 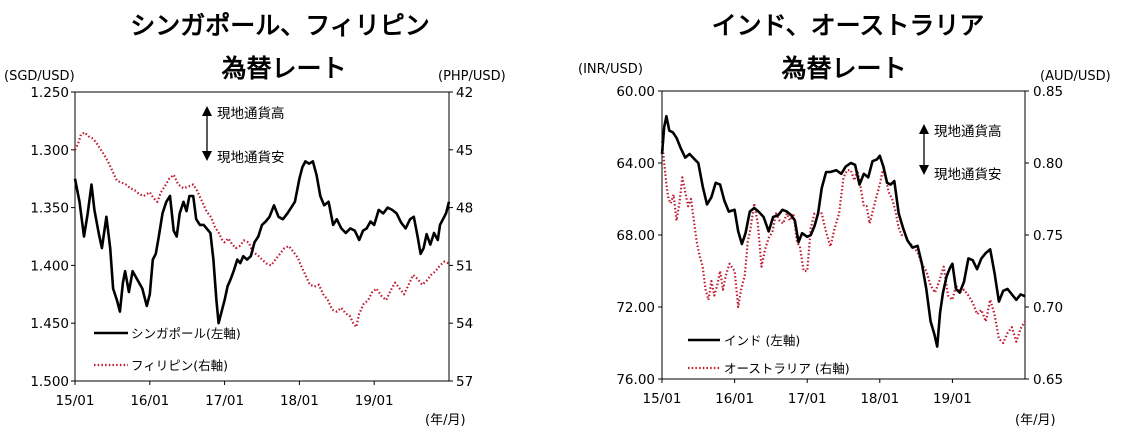 I want to click on y-right-tick-label: 48, so click(x=464, y=209).